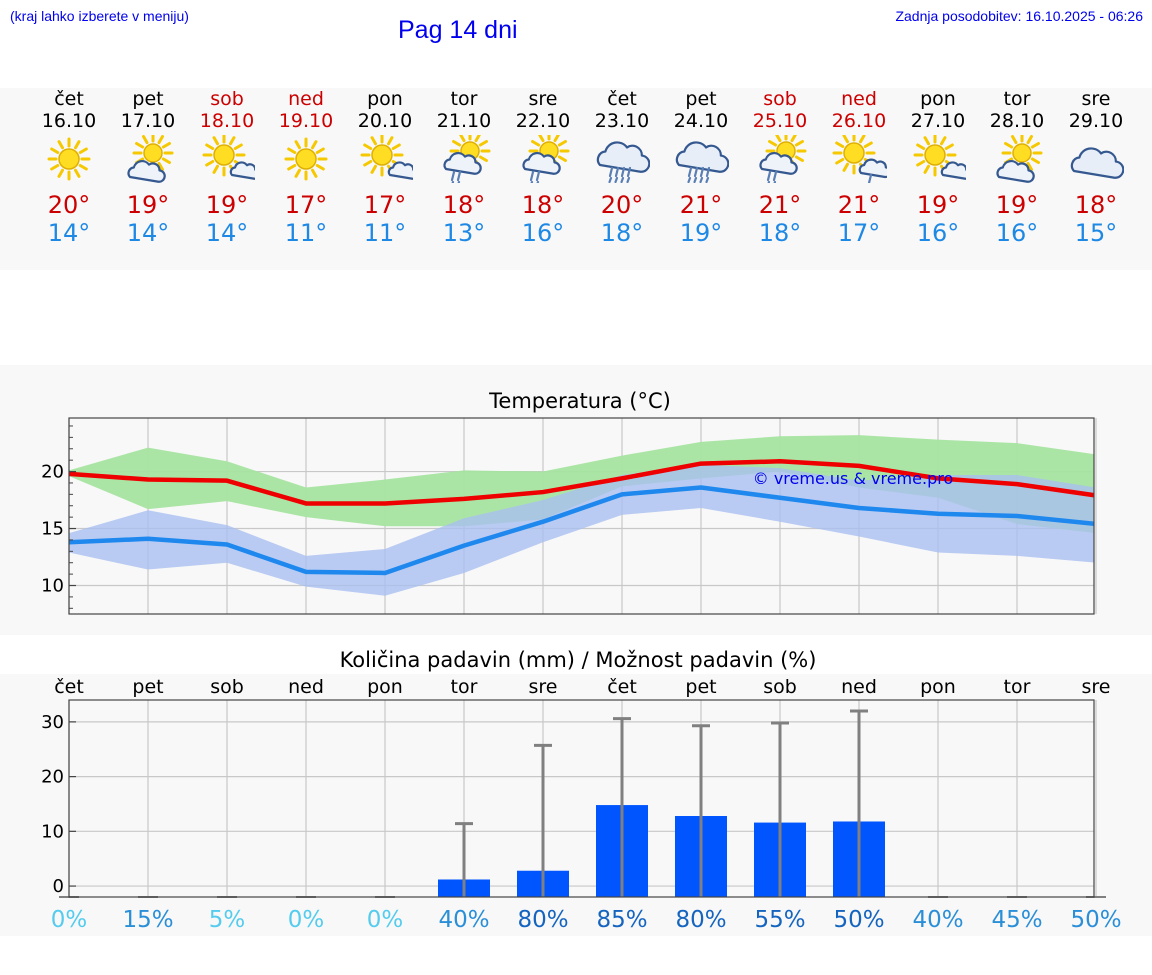 This screenshot has width=1152, height=975. What do you see at coordinates (458, 30) in the screenshot?
I see `page-title: Pag 14 dni` at bounding box center [458, 30].